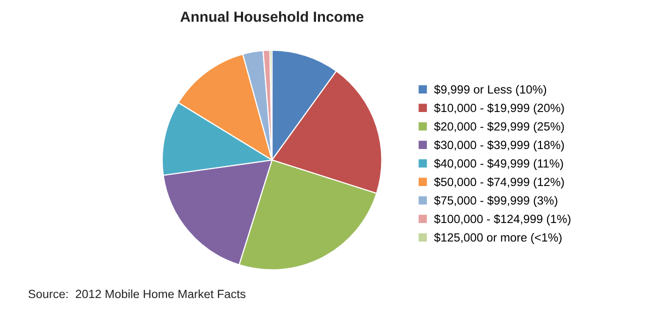 This screenshot has height=331, width=672. I want to click on chart-title: Annual Household Income, so click(272, 16).